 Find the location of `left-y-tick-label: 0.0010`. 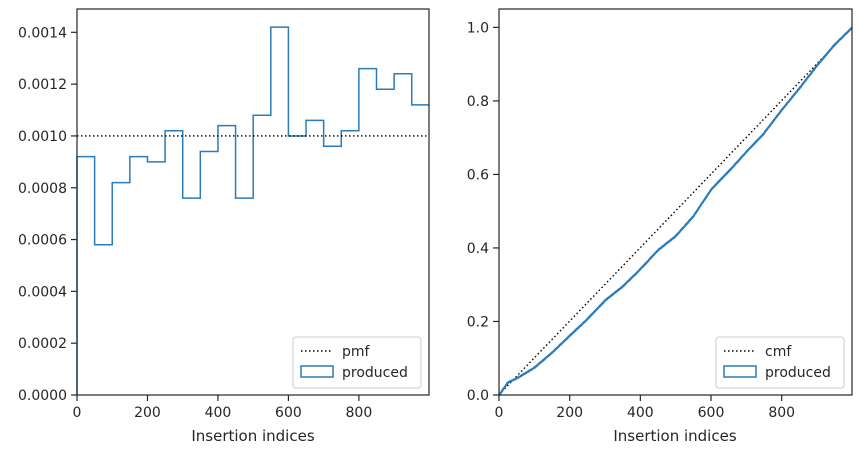

left-y-tick-label: 0.0010 is located at coordinates (42, 137).